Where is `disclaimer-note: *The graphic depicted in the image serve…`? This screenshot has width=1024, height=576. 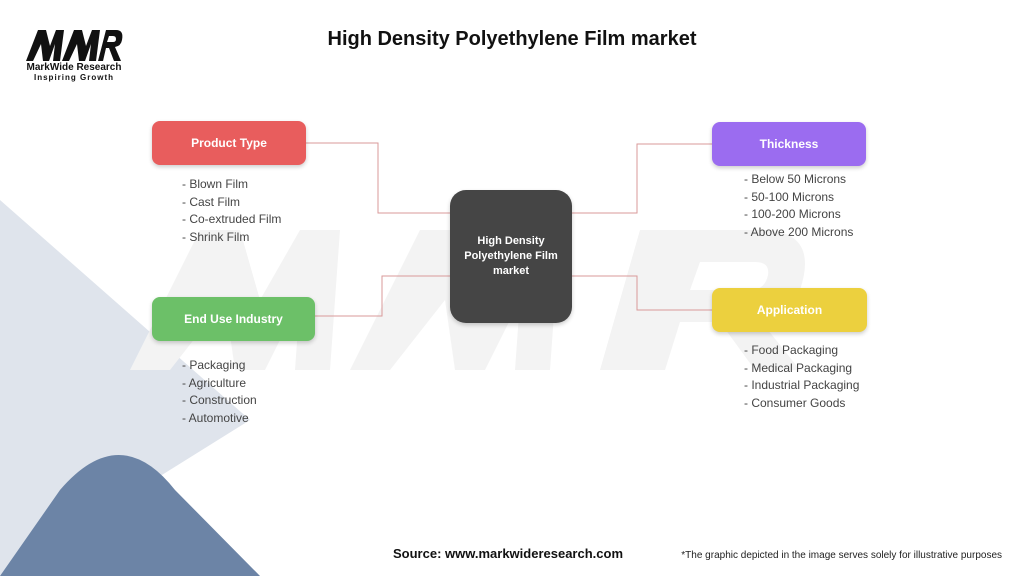
disclaimer-note: *The graphic depicted in the image serve… is located at coordinates (841, 555).